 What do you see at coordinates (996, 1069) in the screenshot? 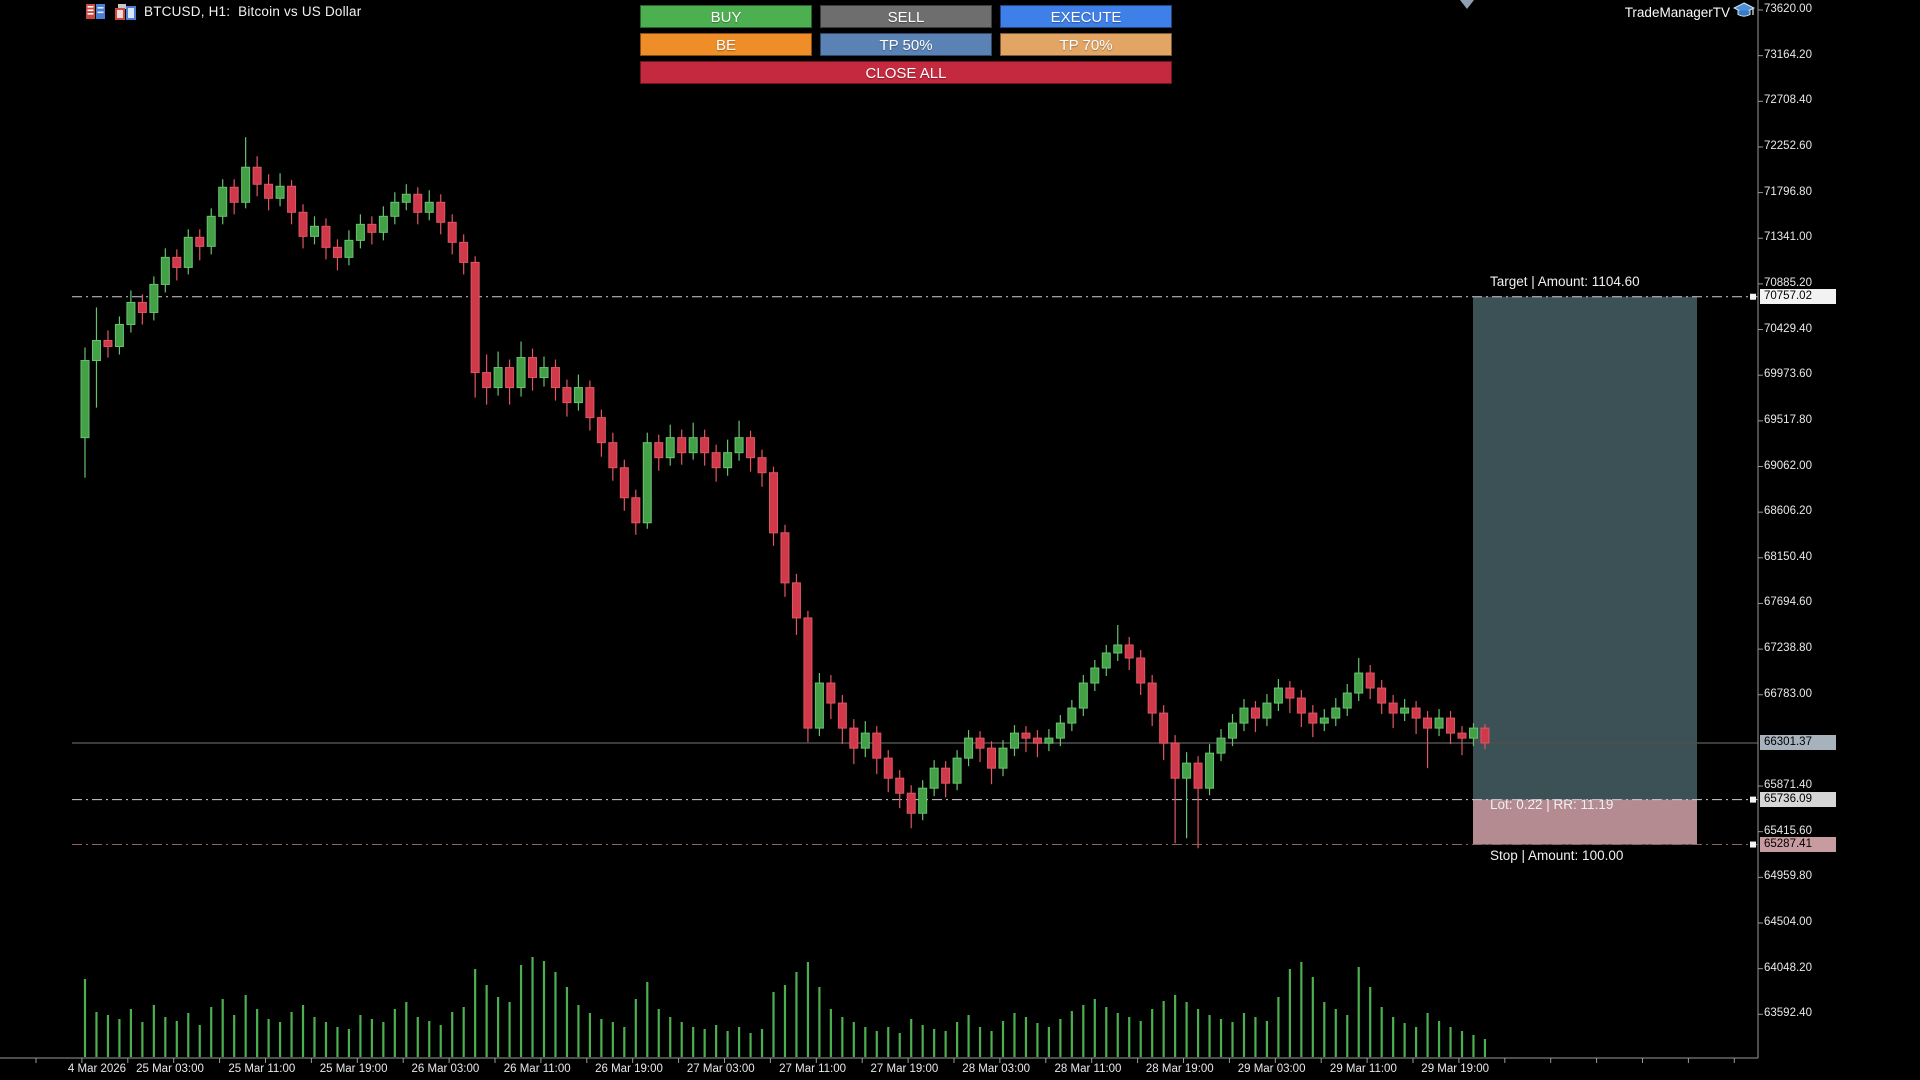
I see `time-axis-label: 28 Mar 03:00` at bounding box center [996, 1069].